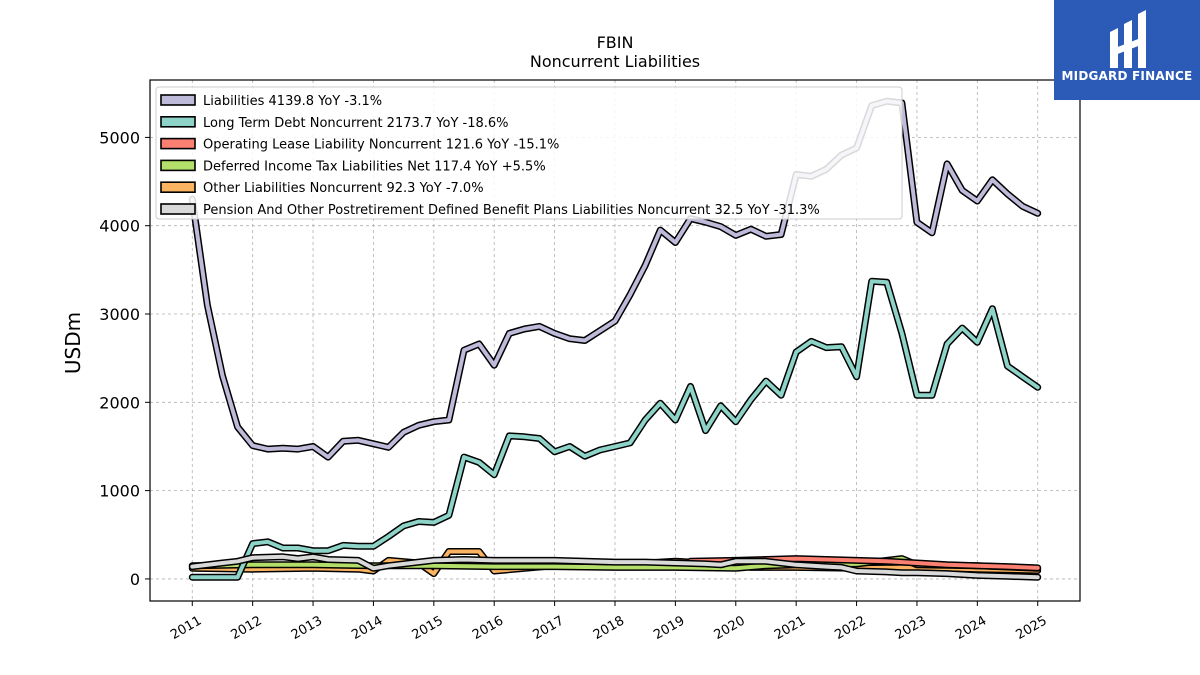 The width and height of the screenshot is (1200, 675). What do you see at coordinates (307, 628) in the screenshot?
I see `x-tick-label: 2013` at bounding box center [307, 628].